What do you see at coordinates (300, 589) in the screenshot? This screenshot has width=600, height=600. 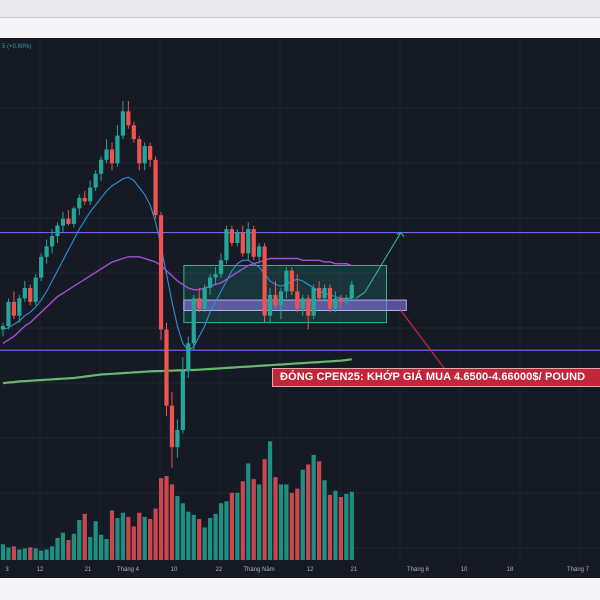 I see `bottom-strip` at bounding box center [300, 589].